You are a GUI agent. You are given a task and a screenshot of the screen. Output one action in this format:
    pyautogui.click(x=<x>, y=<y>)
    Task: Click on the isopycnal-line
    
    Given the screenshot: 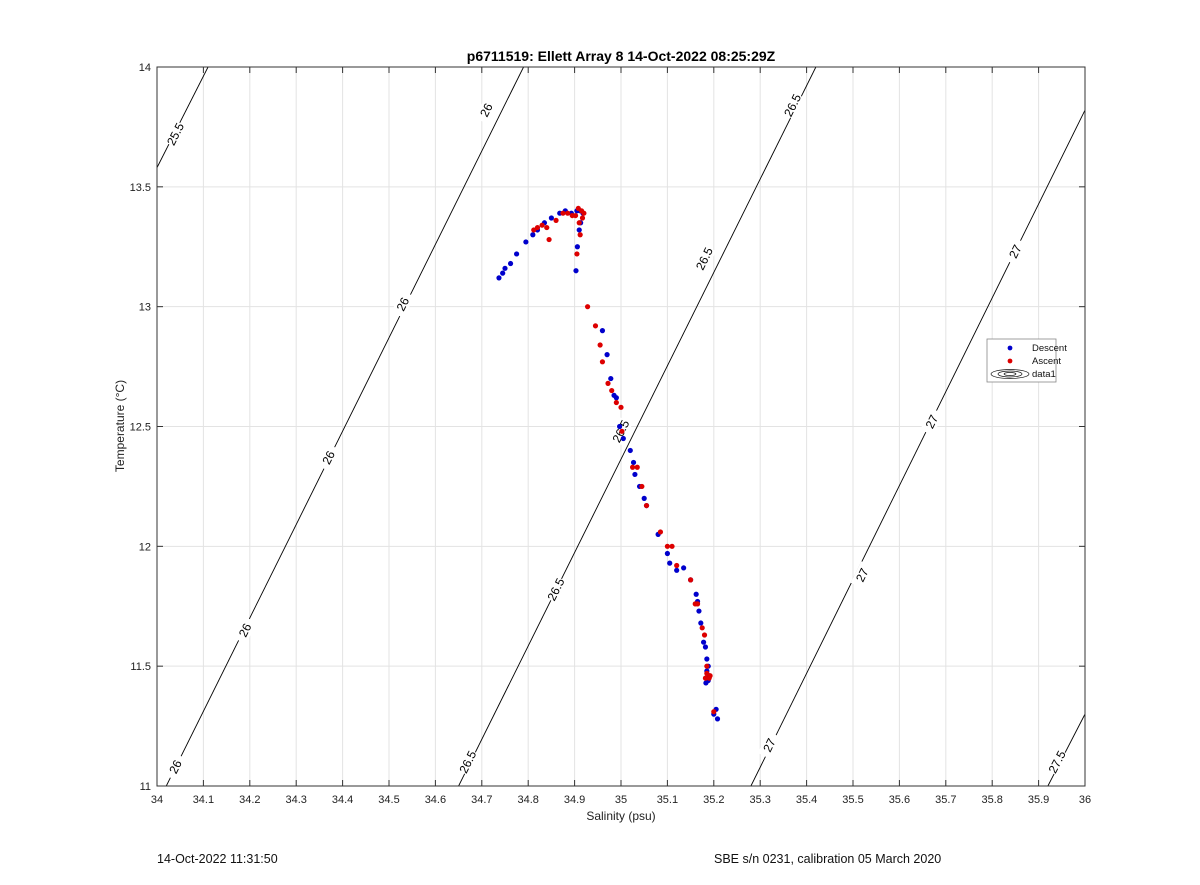 What is the action you would take?
    pyautogui.click(x=183, y=117)
    